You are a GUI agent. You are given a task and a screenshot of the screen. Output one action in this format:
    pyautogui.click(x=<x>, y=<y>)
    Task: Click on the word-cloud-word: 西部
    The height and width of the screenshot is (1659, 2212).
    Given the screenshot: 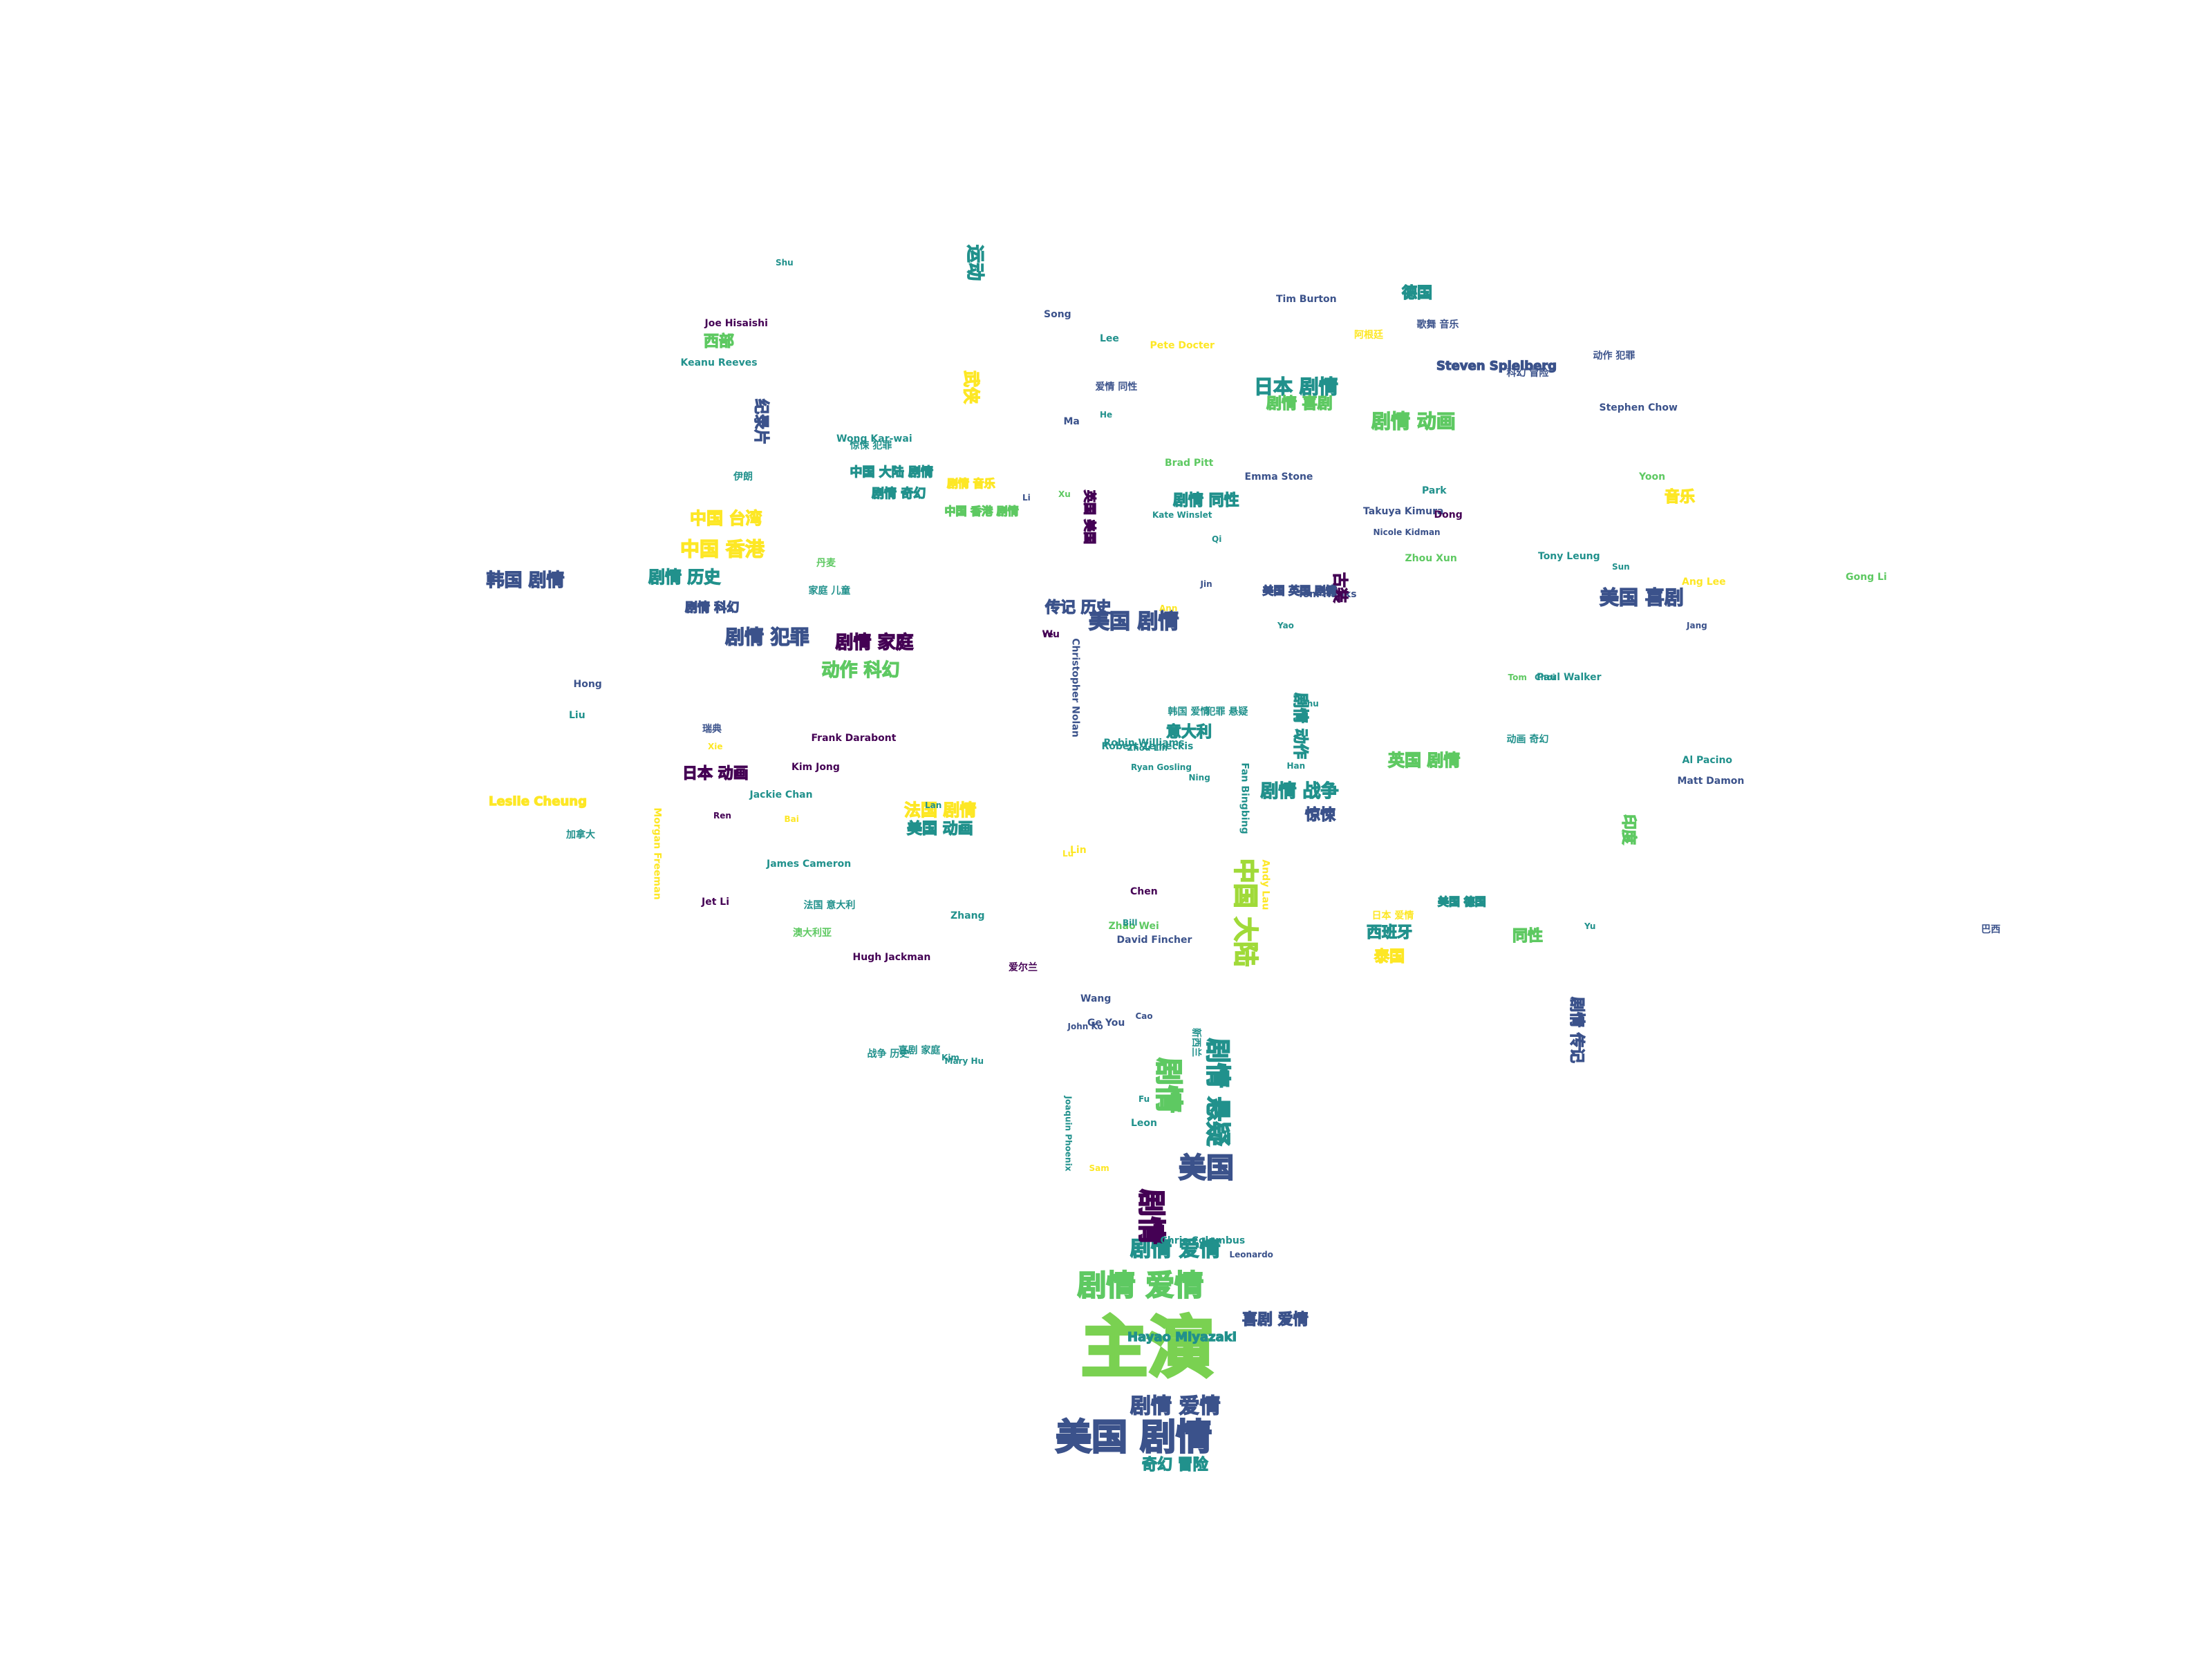 What is the action you would take?
    pyautogui.click(x=719, y=341)
    